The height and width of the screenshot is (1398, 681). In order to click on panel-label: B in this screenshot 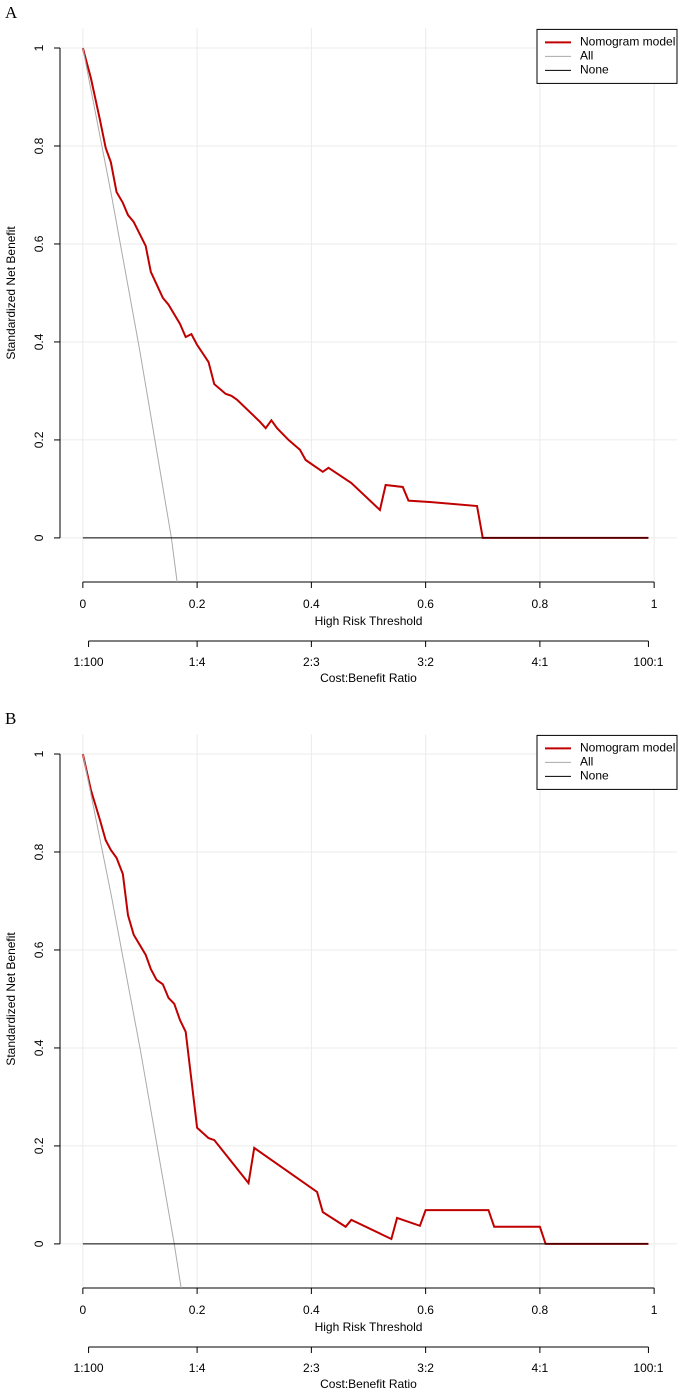, I will do `click(10, 718)`.